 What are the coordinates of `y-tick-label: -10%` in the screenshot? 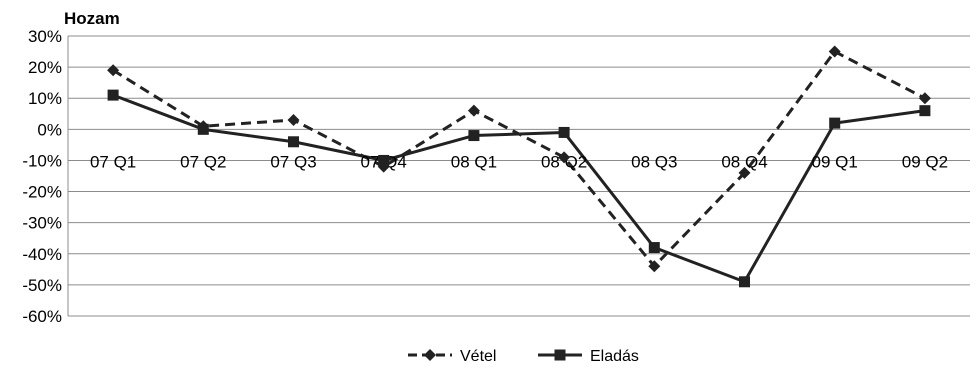 It's located at (42, 160).